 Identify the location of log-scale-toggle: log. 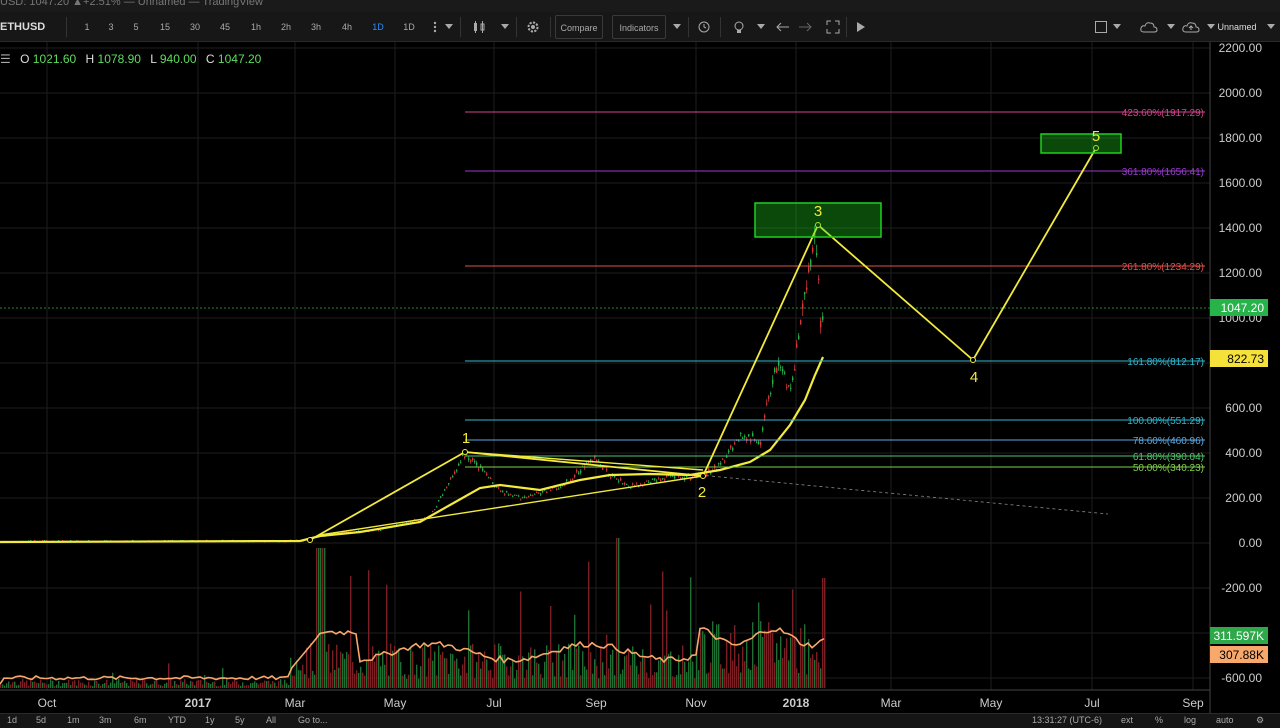
(1190, 720).